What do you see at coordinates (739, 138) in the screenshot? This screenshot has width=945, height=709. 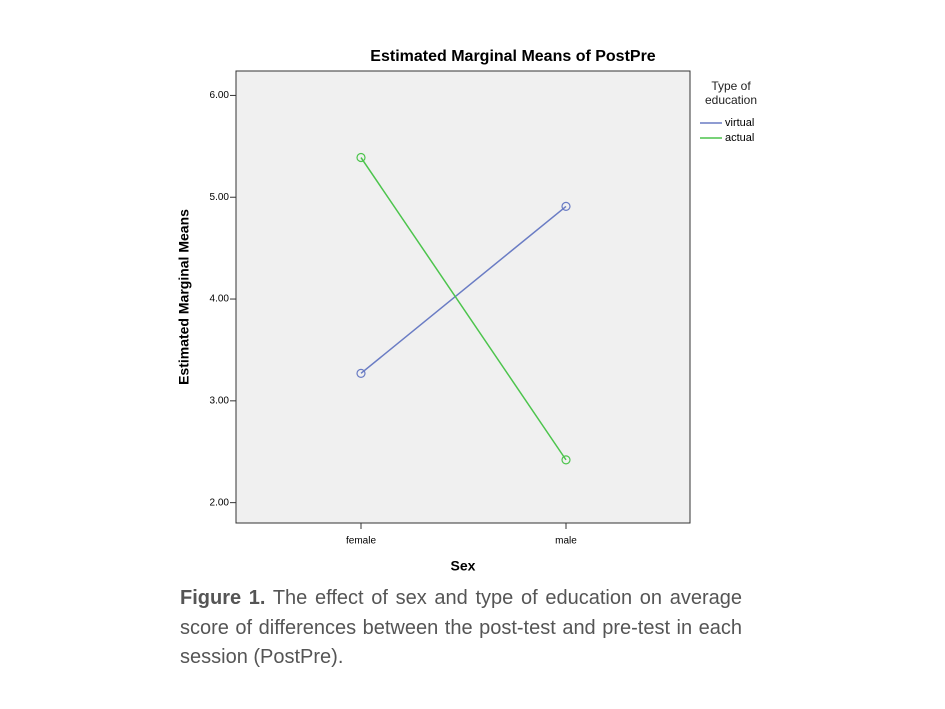 I see `legend-label: actual` at bounding box center [739, 138].